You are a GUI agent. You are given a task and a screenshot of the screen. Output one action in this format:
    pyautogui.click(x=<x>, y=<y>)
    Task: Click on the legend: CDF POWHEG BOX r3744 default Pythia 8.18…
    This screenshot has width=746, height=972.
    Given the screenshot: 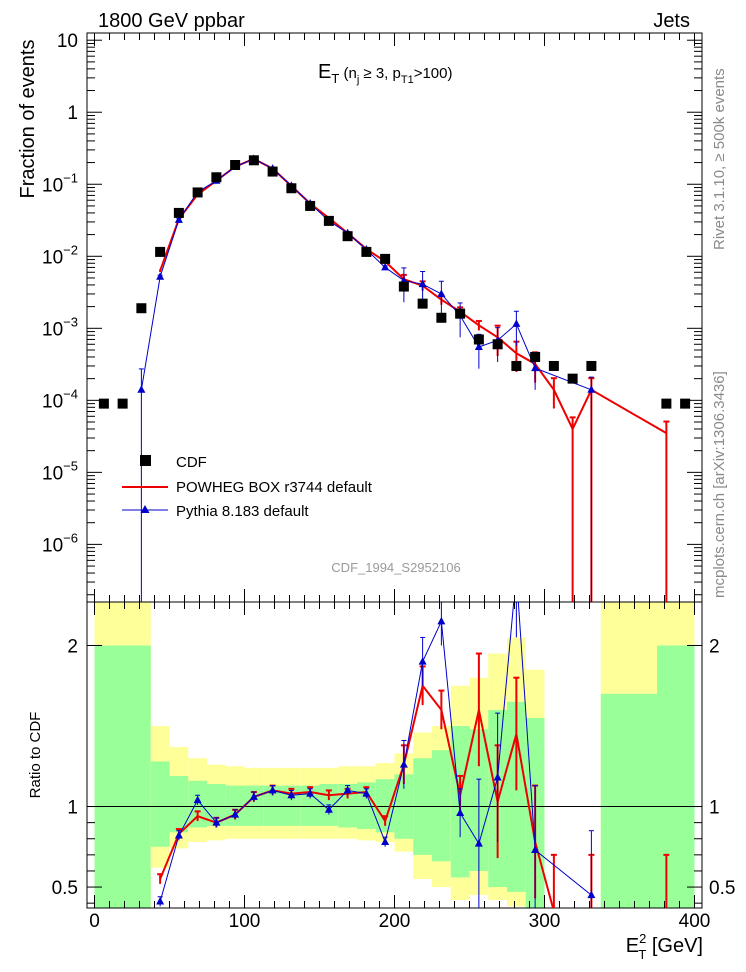 What is the action you would take?
    pyautogui.click(x=247, y=487)
    